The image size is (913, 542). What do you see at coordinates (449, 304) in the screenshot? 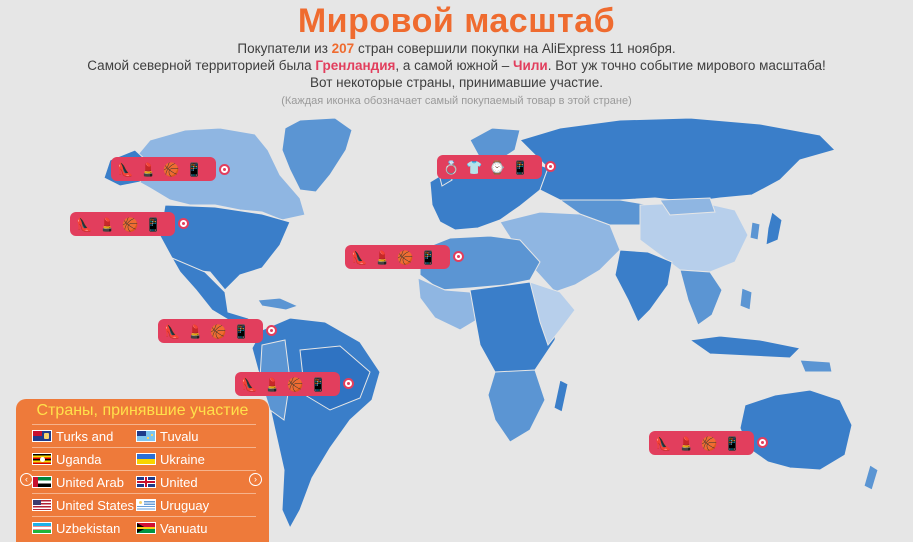
I see `map-africa-west` at bounding box center [449, 304].